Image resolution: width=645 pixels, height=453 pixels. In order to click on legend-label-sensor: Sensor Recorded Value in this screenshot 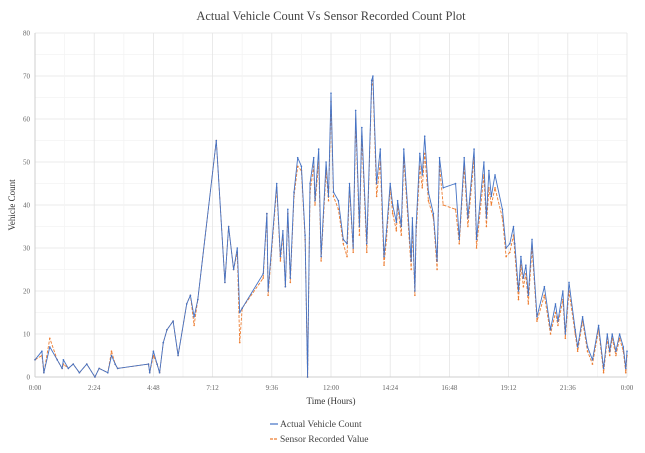, I will do `click(324, 440)`.